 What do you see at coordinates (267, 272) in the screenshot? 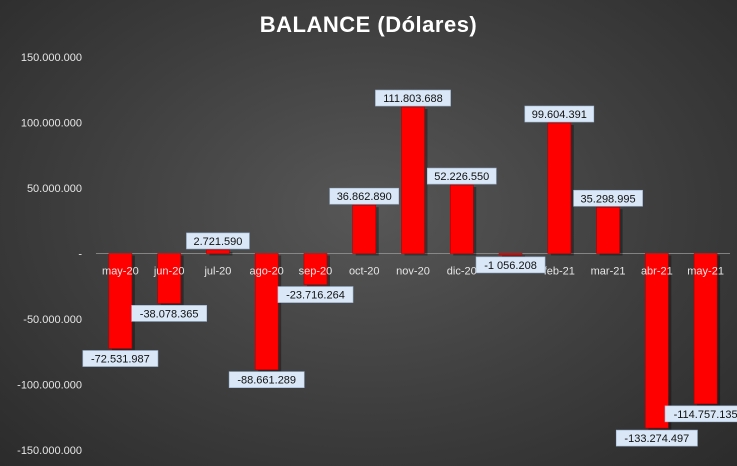
I see `x-tick-label: ago-20` at bounding box center [267, 272].